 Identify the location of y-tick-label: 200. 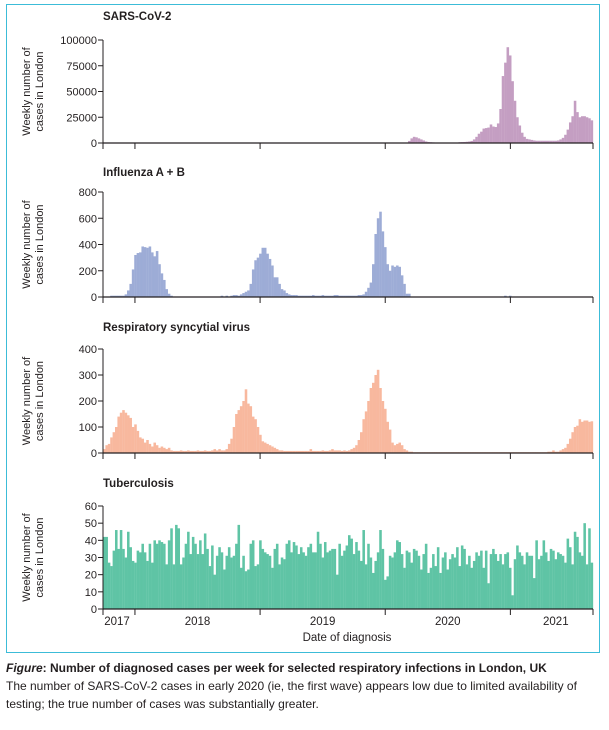
(88, 402).